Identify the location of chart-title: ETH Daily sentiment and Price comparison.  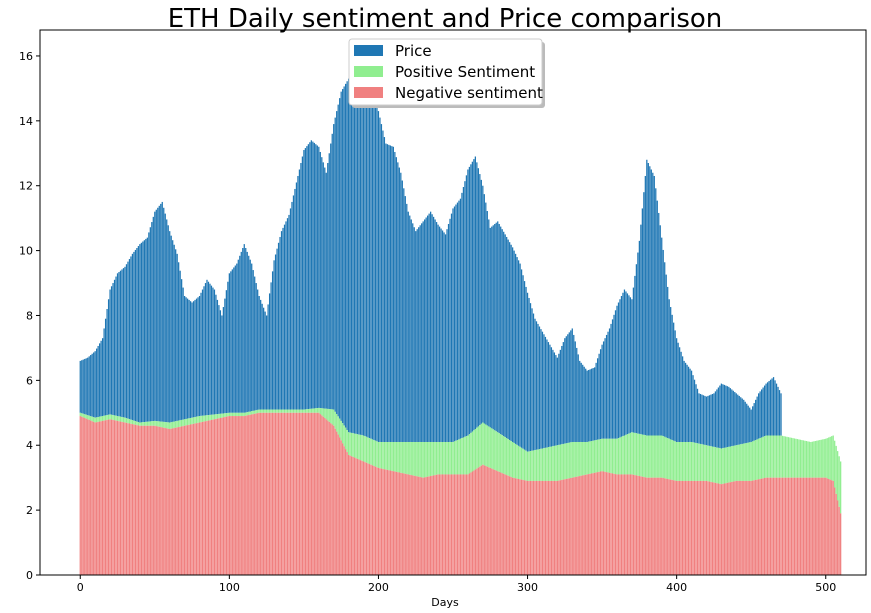
(445, 19).